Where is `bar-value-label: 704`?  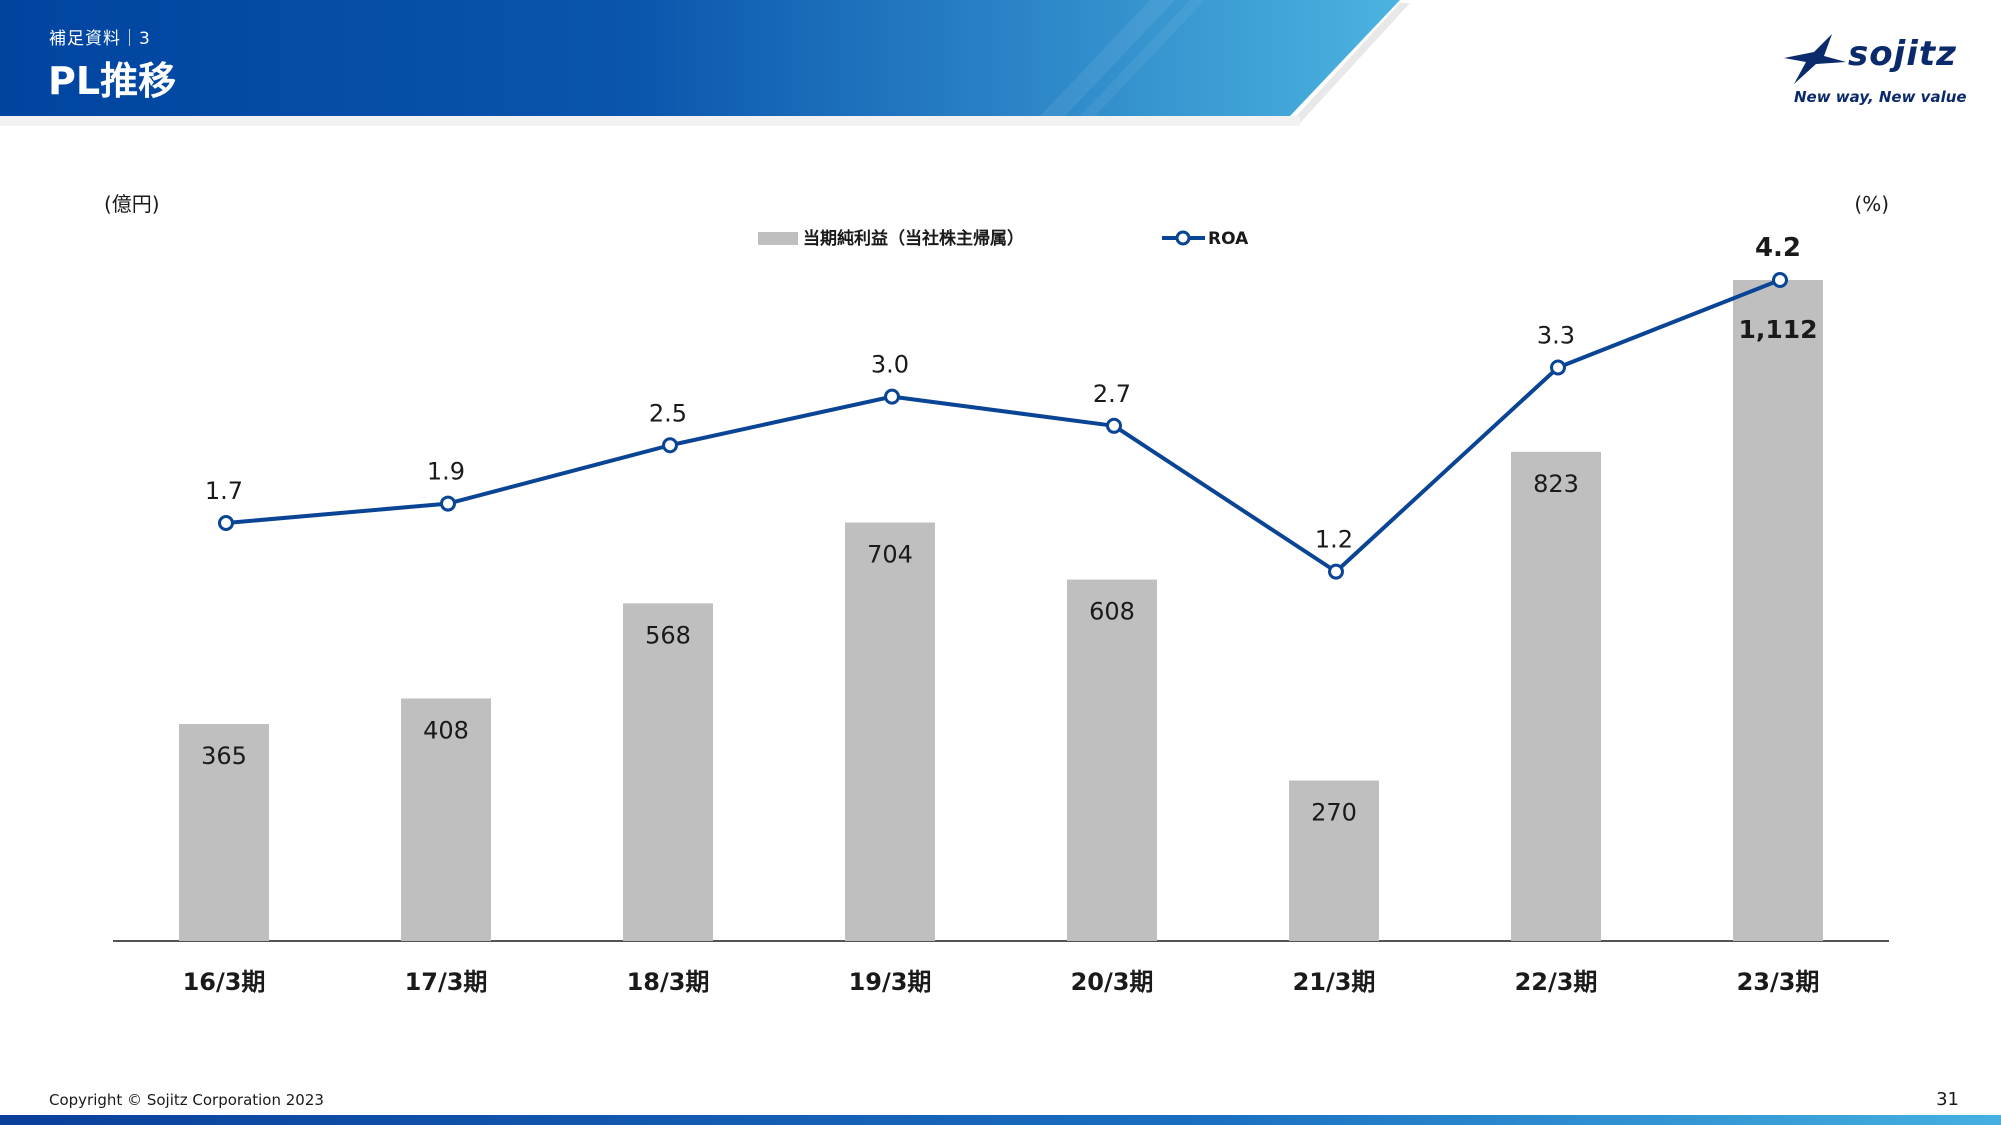
bar-value-label: 704 is located at coordinates (890, 555).